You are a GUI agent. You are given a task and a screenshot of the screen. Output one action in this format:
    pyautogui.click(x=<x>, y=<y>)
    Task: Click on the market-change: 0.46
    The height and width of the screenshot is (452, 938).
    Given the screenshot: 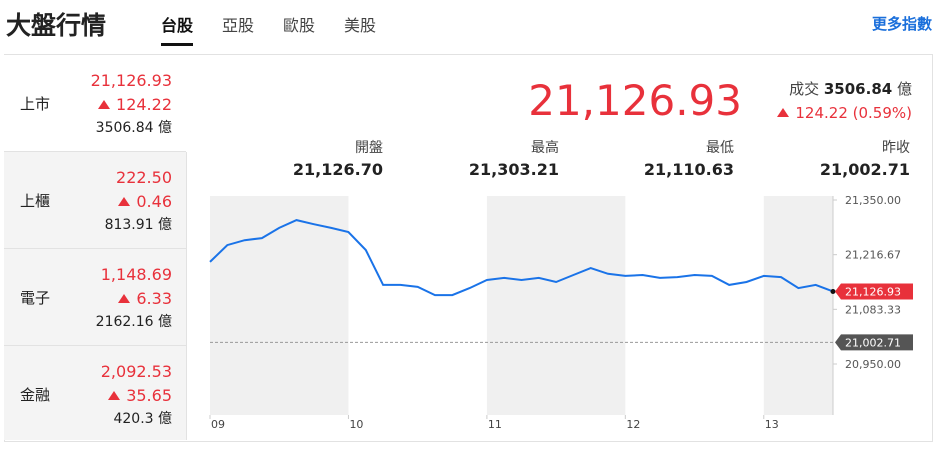 What is the action you would take?
    pyautogui.click(x=145, y=201)
    